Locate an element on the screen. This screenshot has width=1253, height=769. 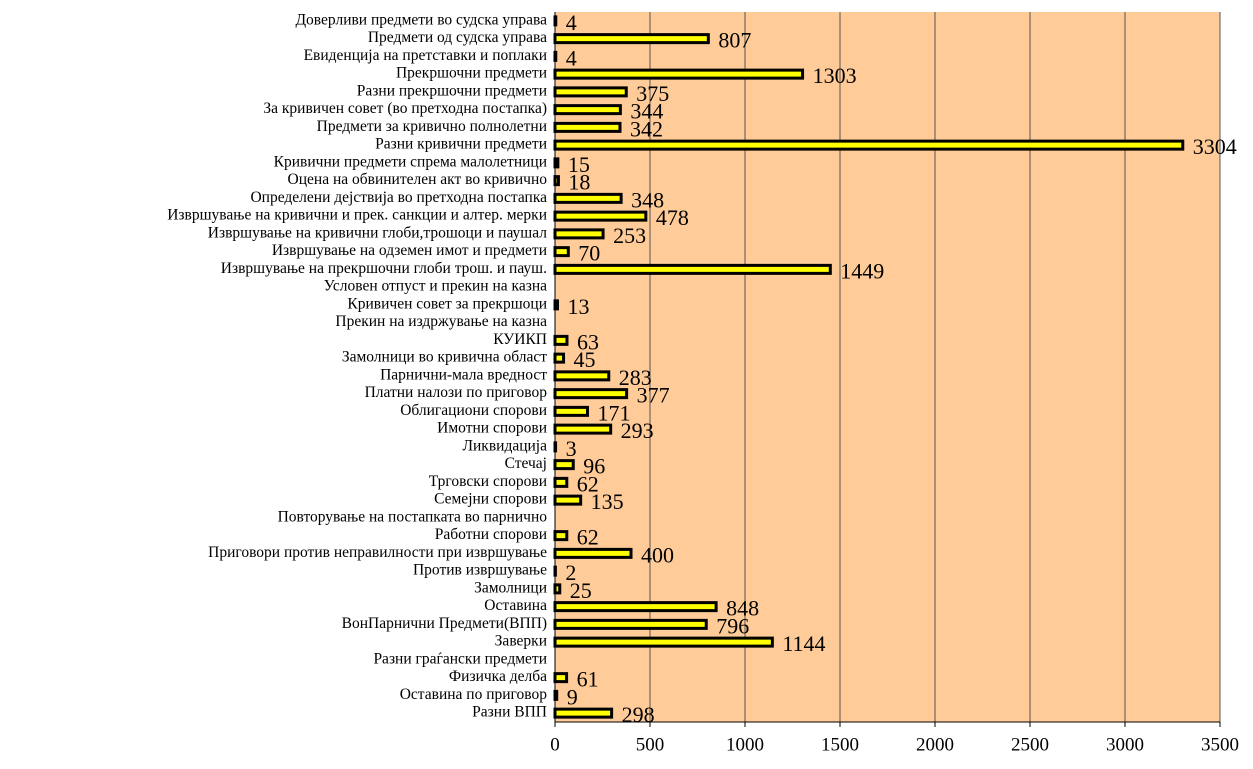
y-tick-label: Замолници во кривична област is located at coordinates (444, 357).